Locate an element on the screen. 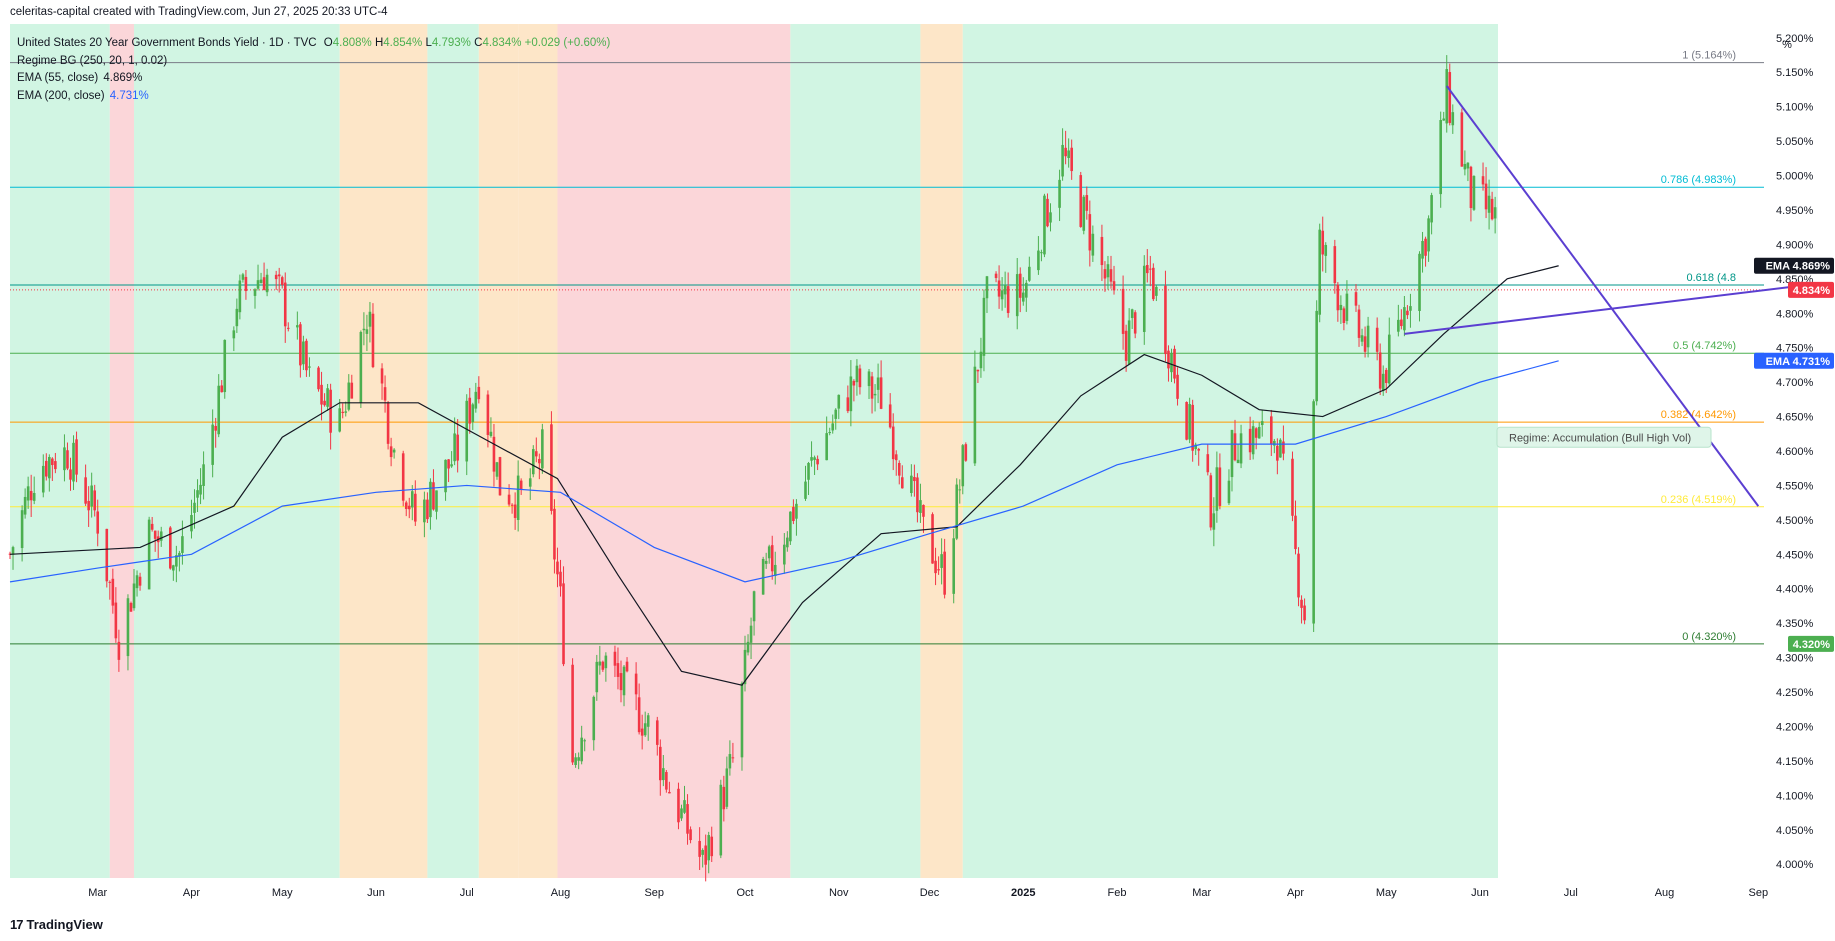 This screenshot has height=941, width=1835. price-tag is located at coordinates (1811, 289).